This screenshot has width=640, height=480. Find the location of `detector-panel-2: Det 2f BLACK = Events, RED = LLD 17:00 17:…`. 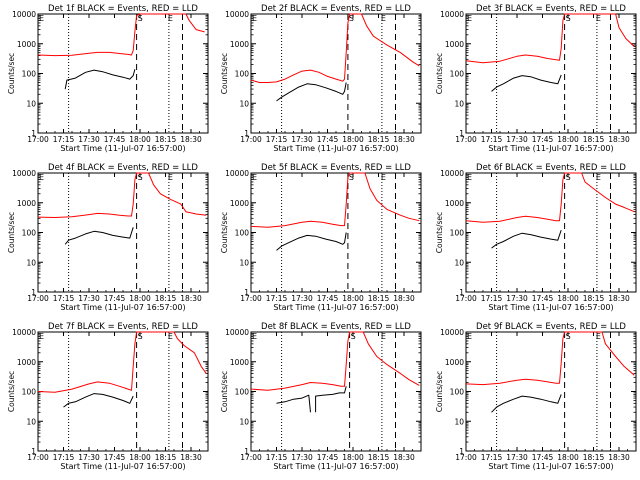

detector-panel-2: Det 2f BLACK = Events, RED = LLD 17:00 17:… is located at coordinates (321, 78).